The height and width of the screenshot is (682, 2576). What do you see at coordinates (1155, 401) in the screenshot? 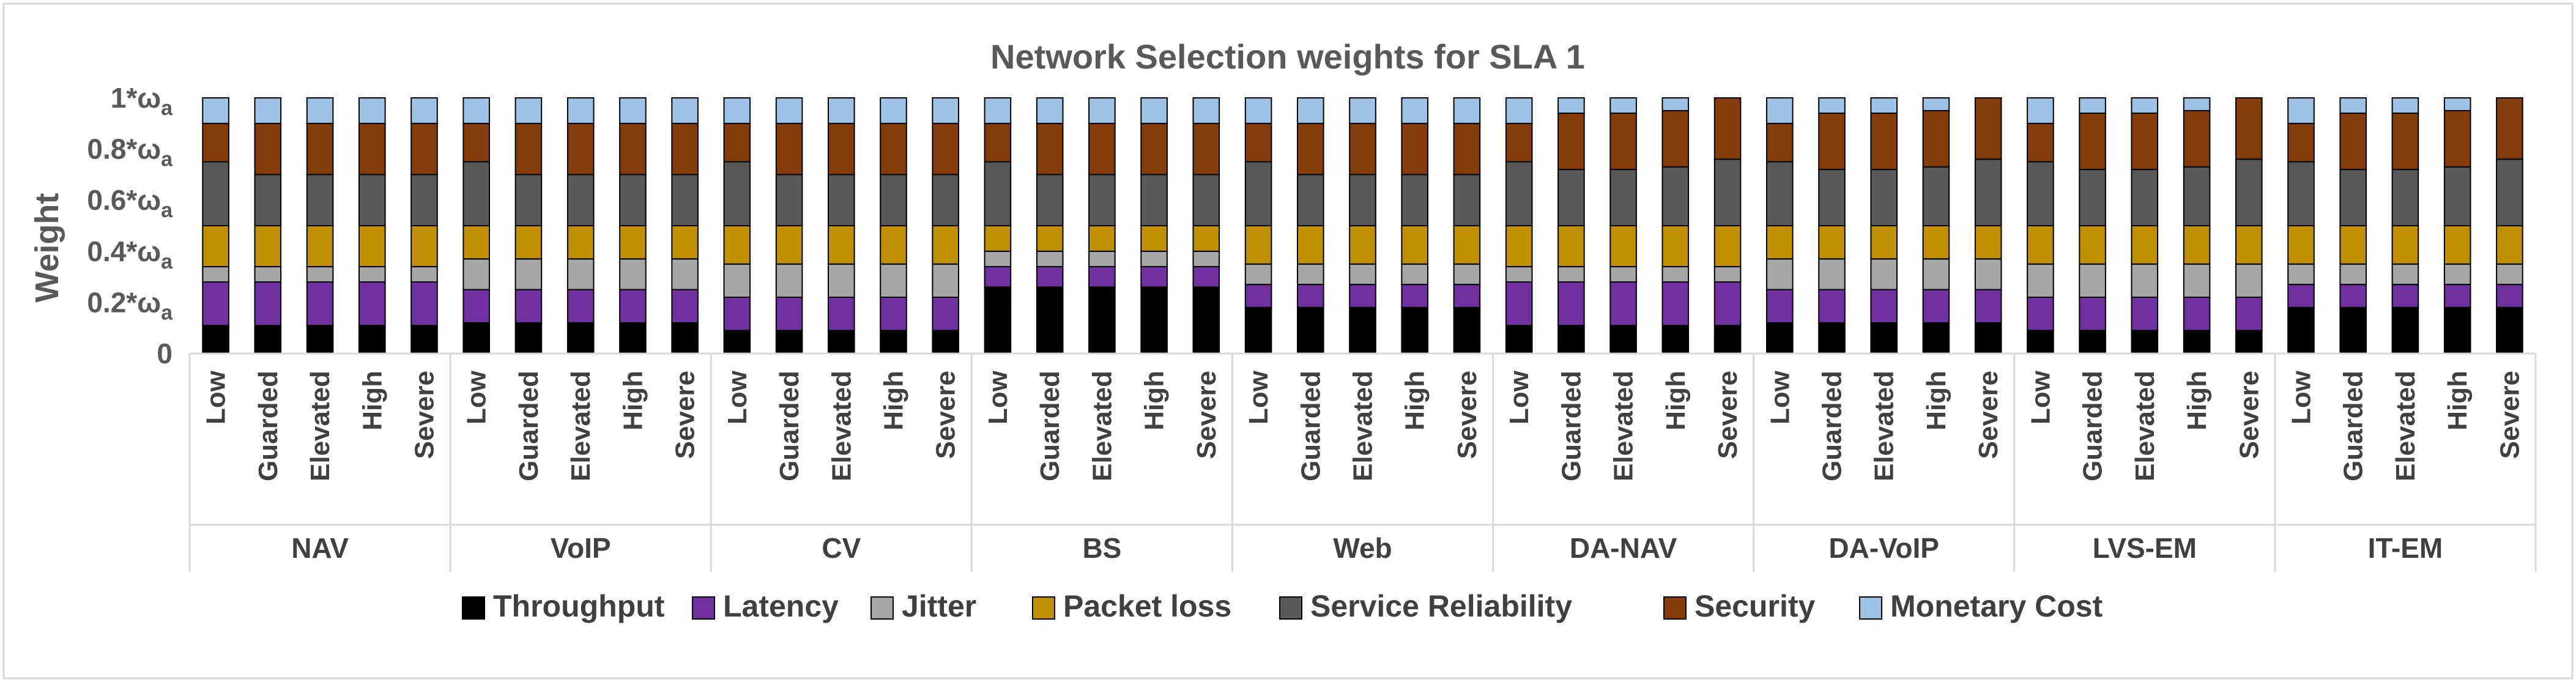
I see `x-tick-label: High` at bounding box center [1155, 401].